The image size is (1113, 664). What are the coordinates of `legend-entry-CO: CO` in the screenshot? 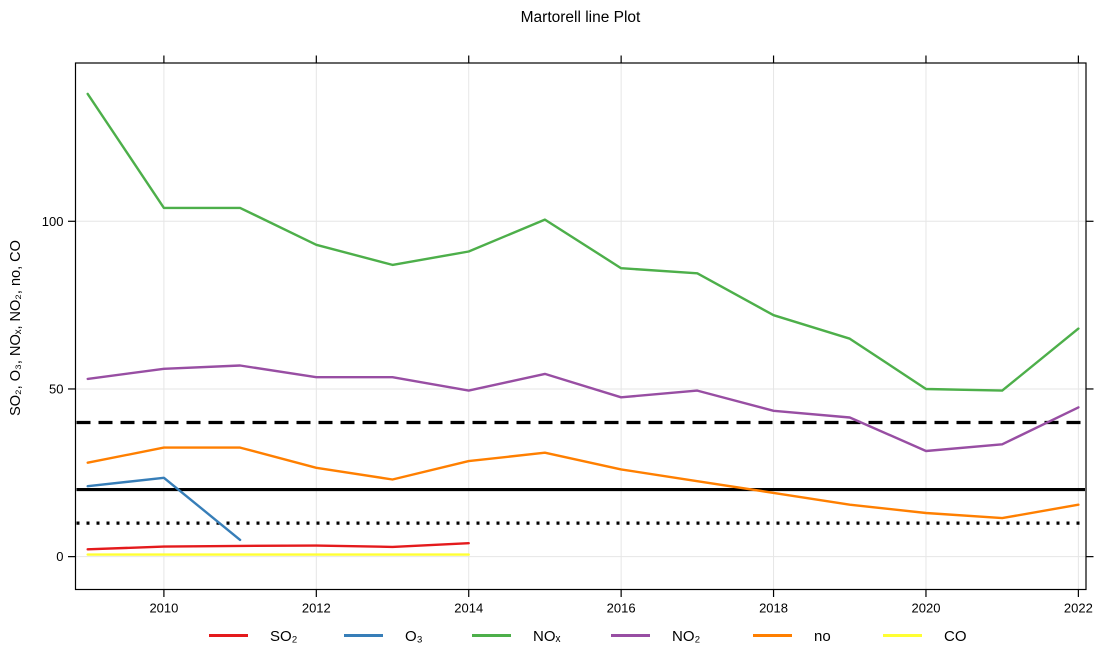 It's located at (925, 638).